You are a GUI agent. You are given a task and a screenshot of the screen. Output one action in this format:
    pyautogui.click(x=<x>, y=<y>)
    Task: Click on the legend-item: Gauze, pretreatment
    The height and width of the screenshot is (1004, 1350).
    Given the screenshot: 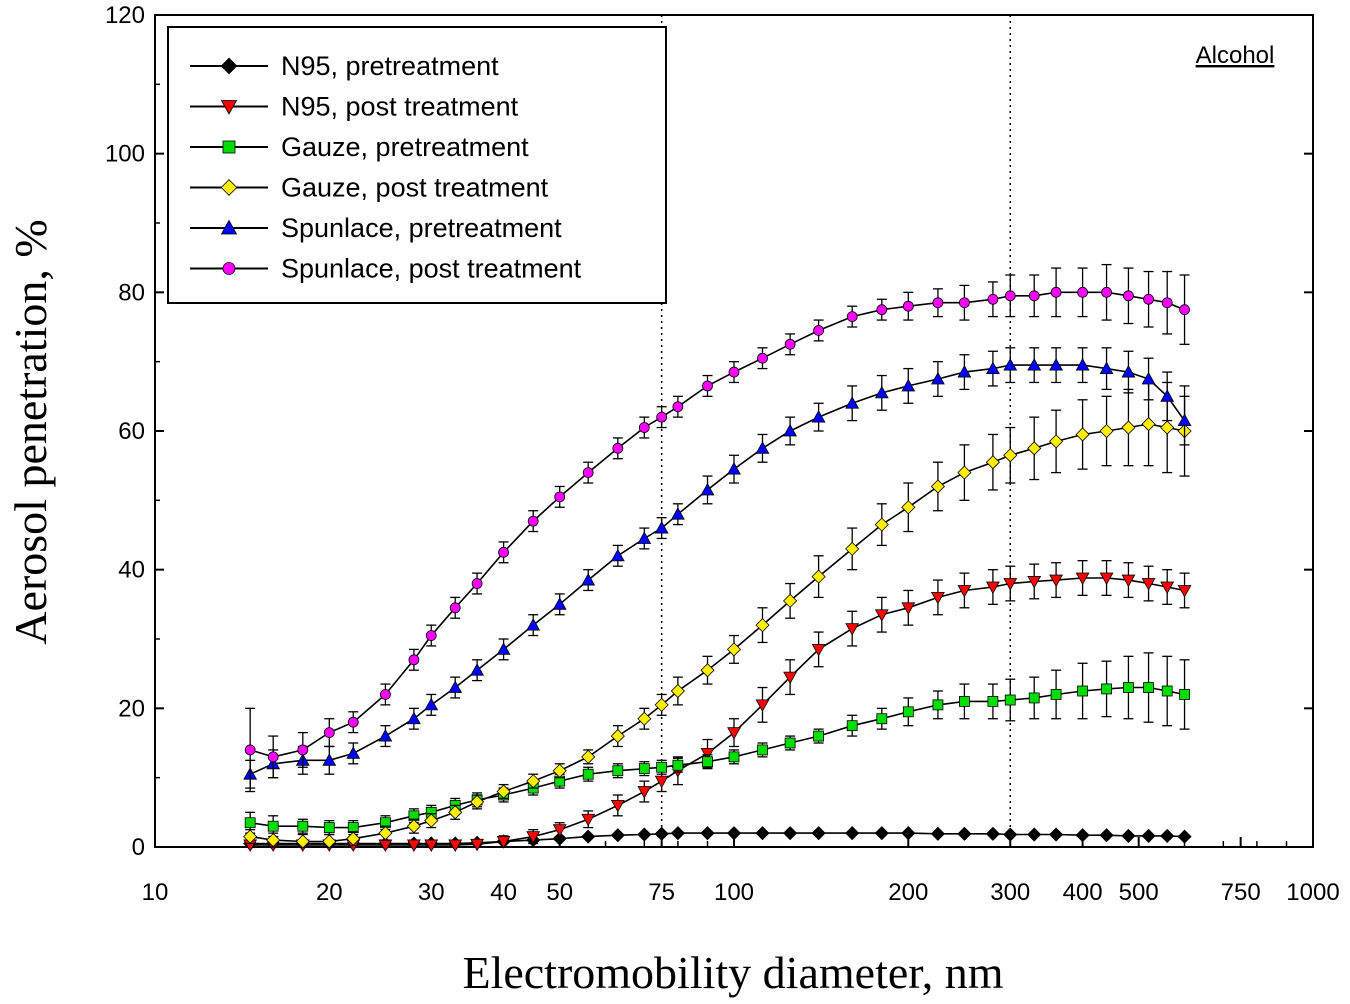 What is the action you would take?
    pyautogui.click(x=359, y=147)
    